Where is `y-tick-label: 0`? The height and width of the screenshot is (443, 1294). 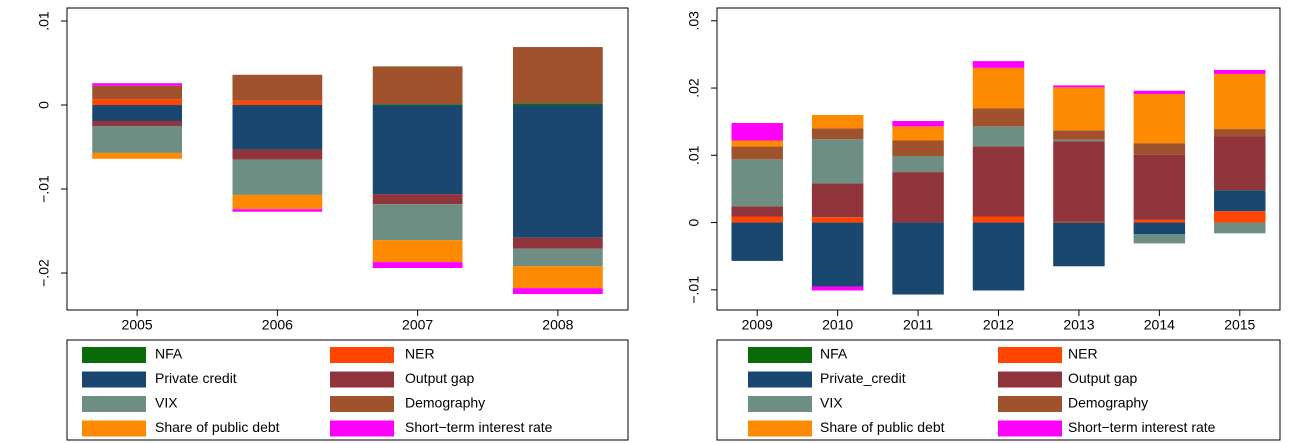 y-tick-label: 0 is located at coordinates (694, 222).